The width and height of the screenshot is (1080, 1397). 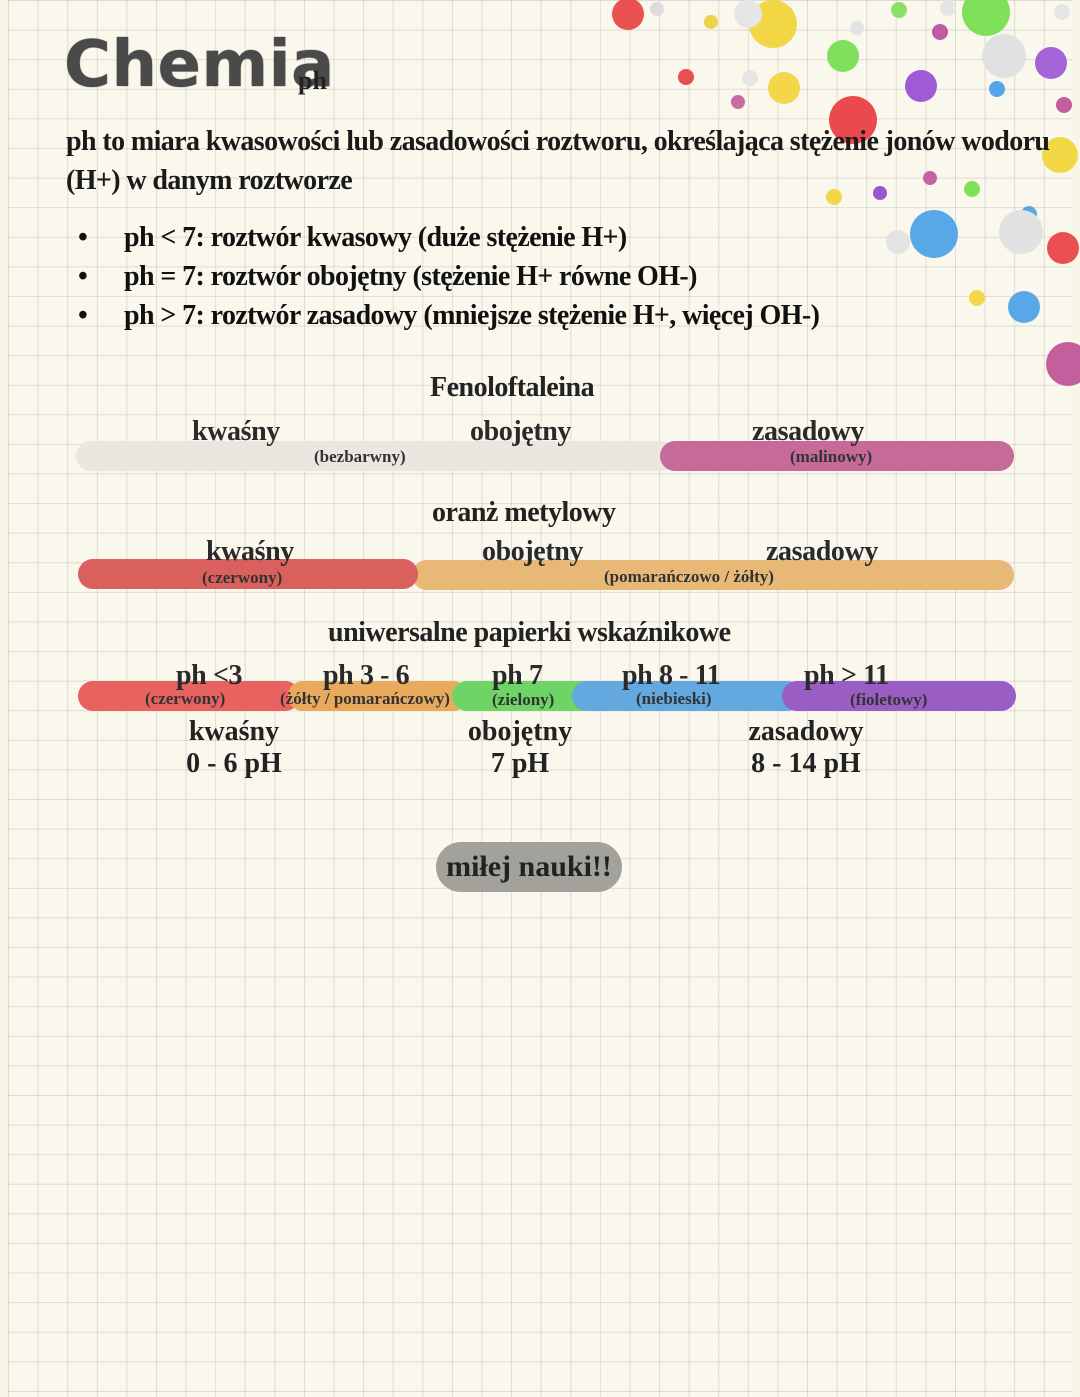 What do you see at coordinates (806, 763) in the screenshot?
I see `range-value: 8 - 14 pH` at bounding box center [806, 763].